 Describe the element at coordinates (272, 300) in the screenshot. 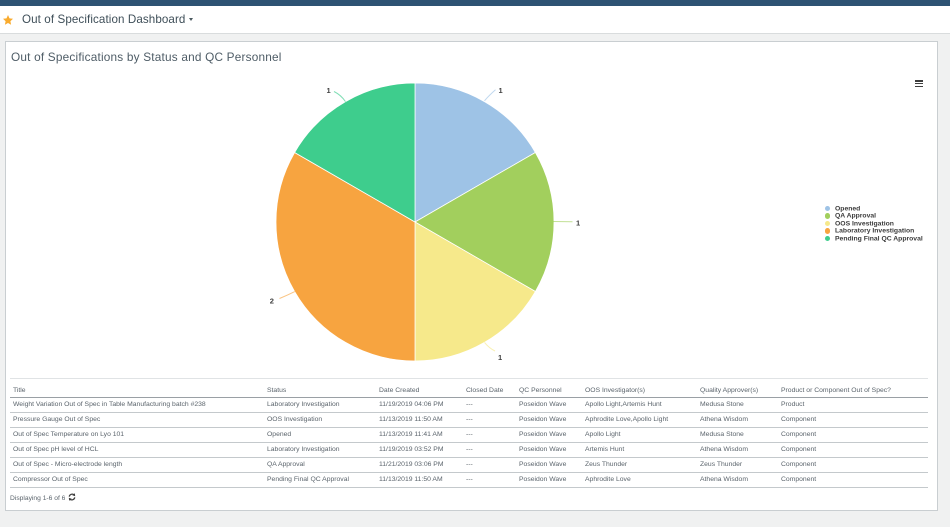

I see `svg-text: 2` at that location.